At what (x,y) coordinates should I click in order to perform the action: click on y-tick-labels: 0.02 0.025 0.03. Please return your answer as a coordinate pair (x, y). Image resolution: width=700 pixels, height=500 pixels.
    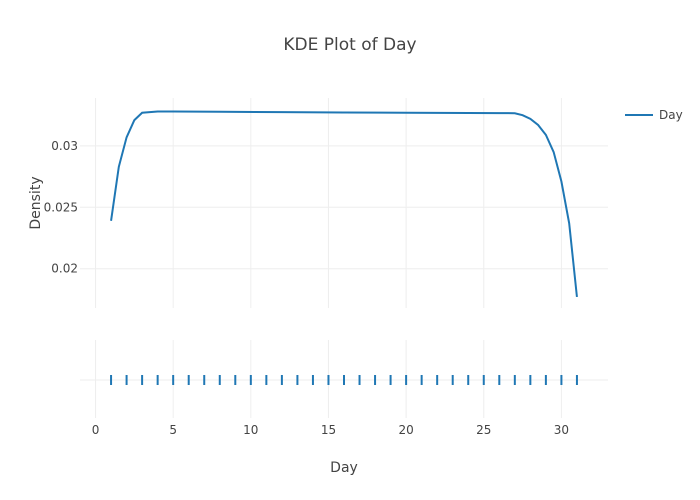
    Looking at the image, I should click on (61, 207).